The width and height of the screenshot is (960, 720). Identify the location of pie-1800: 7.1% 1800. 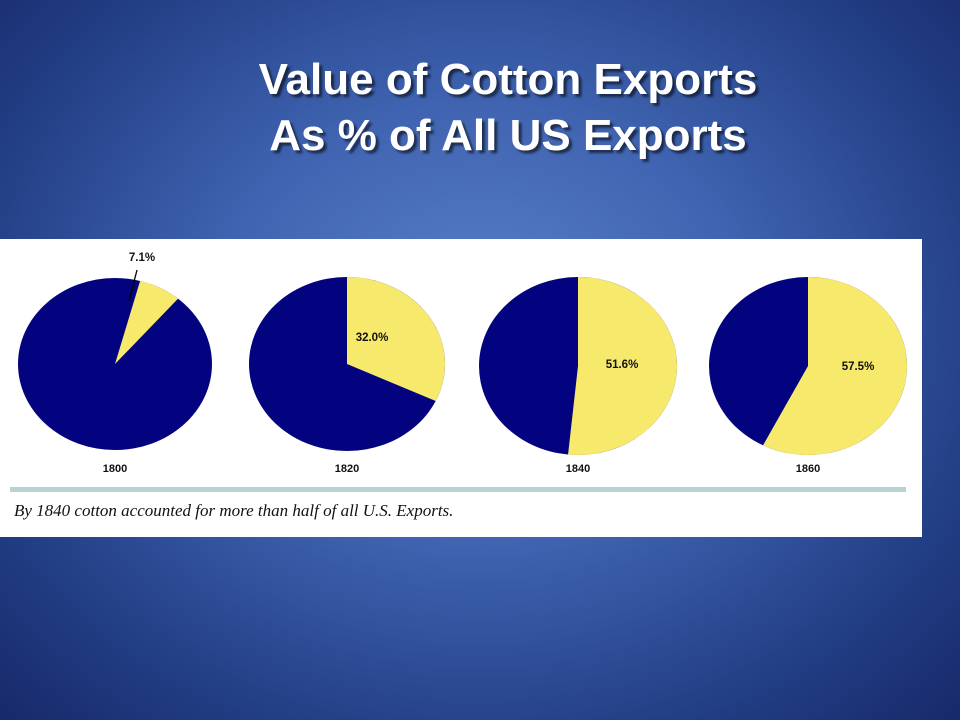
(115, 363).